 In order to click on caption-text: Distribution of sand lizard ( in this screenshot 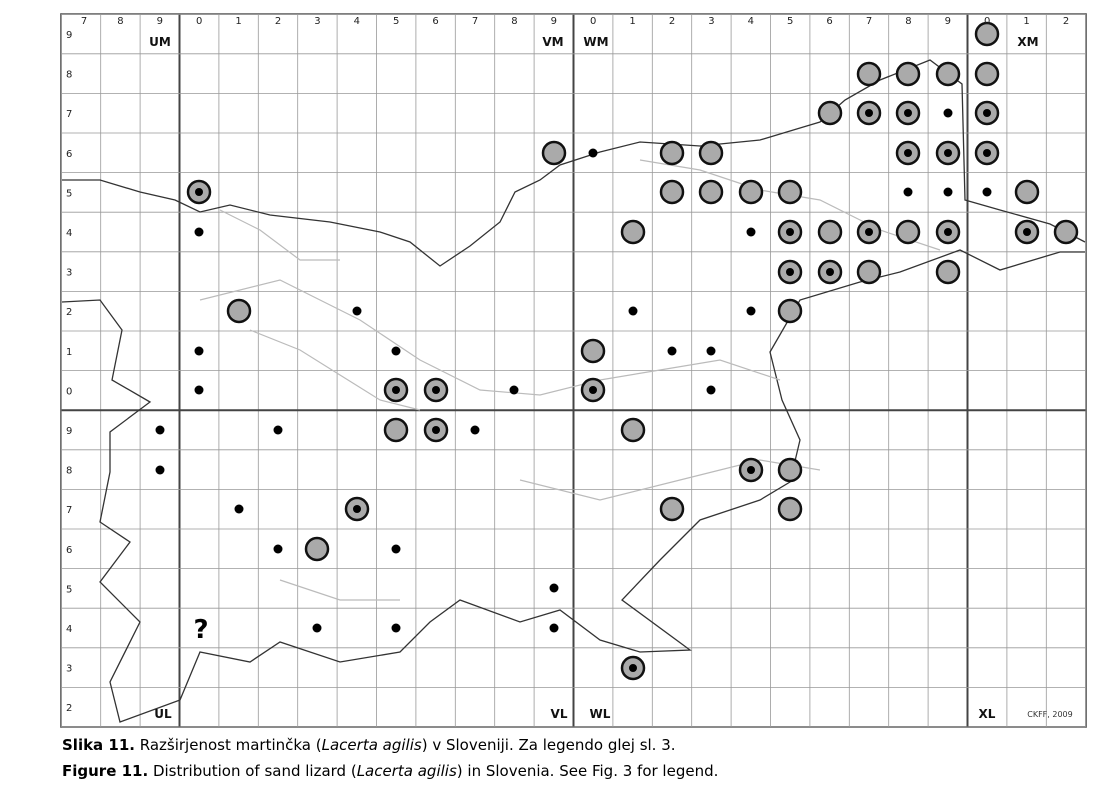, I will do `click(252, 771)`.